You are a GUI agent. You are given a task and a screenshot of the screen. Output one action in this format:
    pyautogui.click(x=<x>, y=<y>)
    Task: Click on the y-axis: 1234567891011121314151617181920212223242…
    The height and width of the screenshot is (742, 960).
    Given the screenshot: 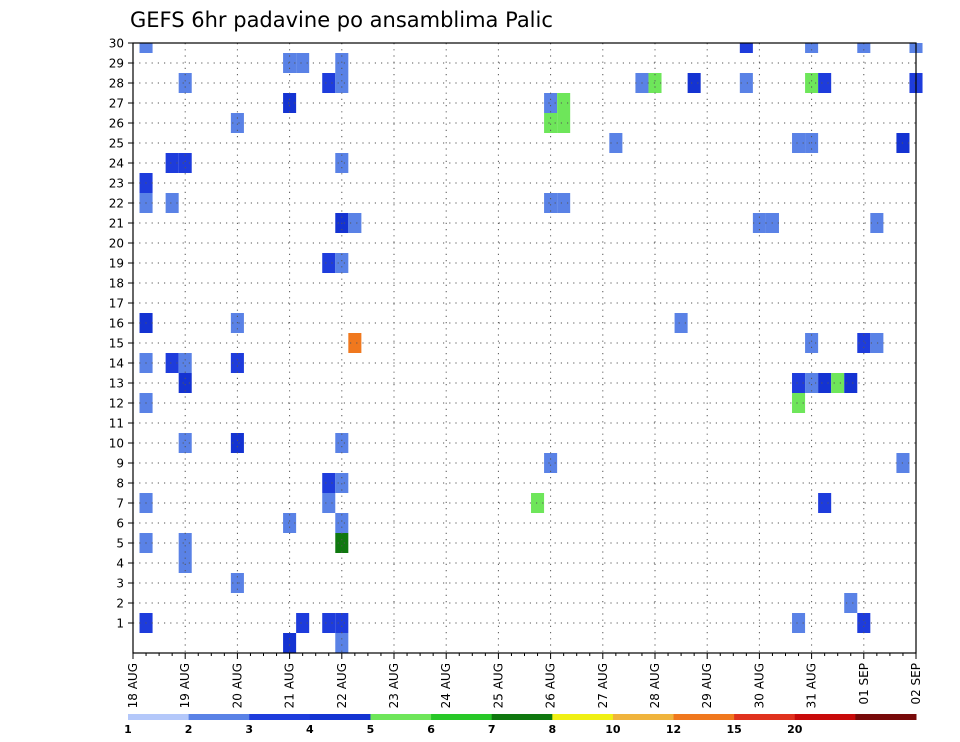 What is the action you would take?
    pyautogui.click(x=121, y=334)
    